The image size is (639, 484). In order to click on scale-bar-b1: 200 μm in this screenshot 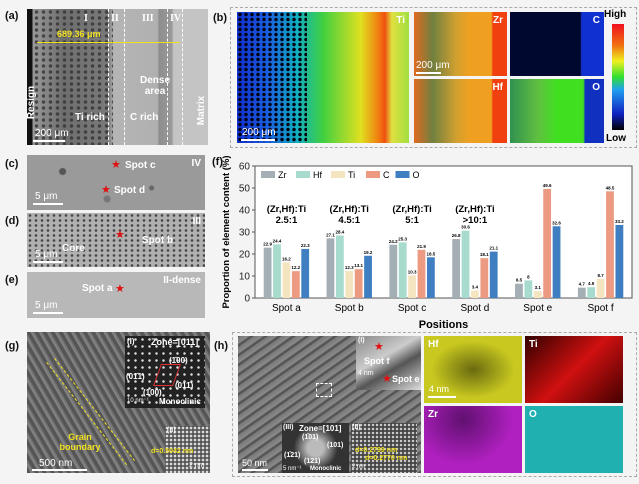, I will do `click(259, 132)`.